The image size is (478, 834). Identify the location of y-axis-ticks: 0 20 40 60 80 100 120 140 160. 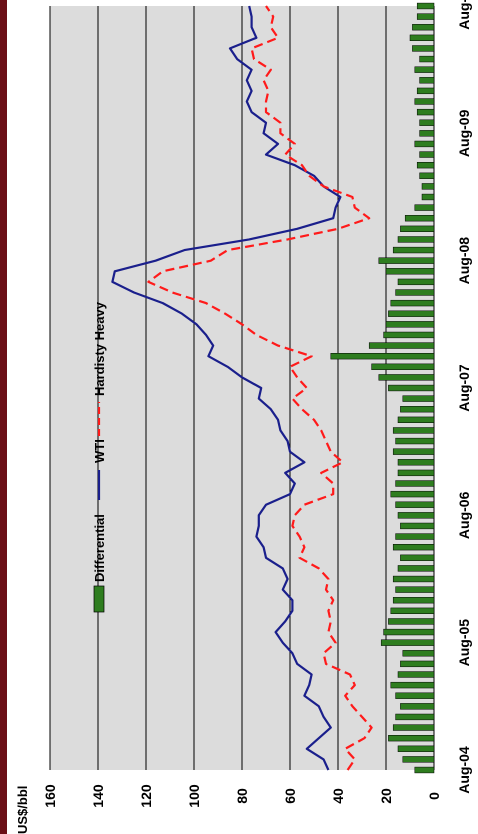
(242, 796).